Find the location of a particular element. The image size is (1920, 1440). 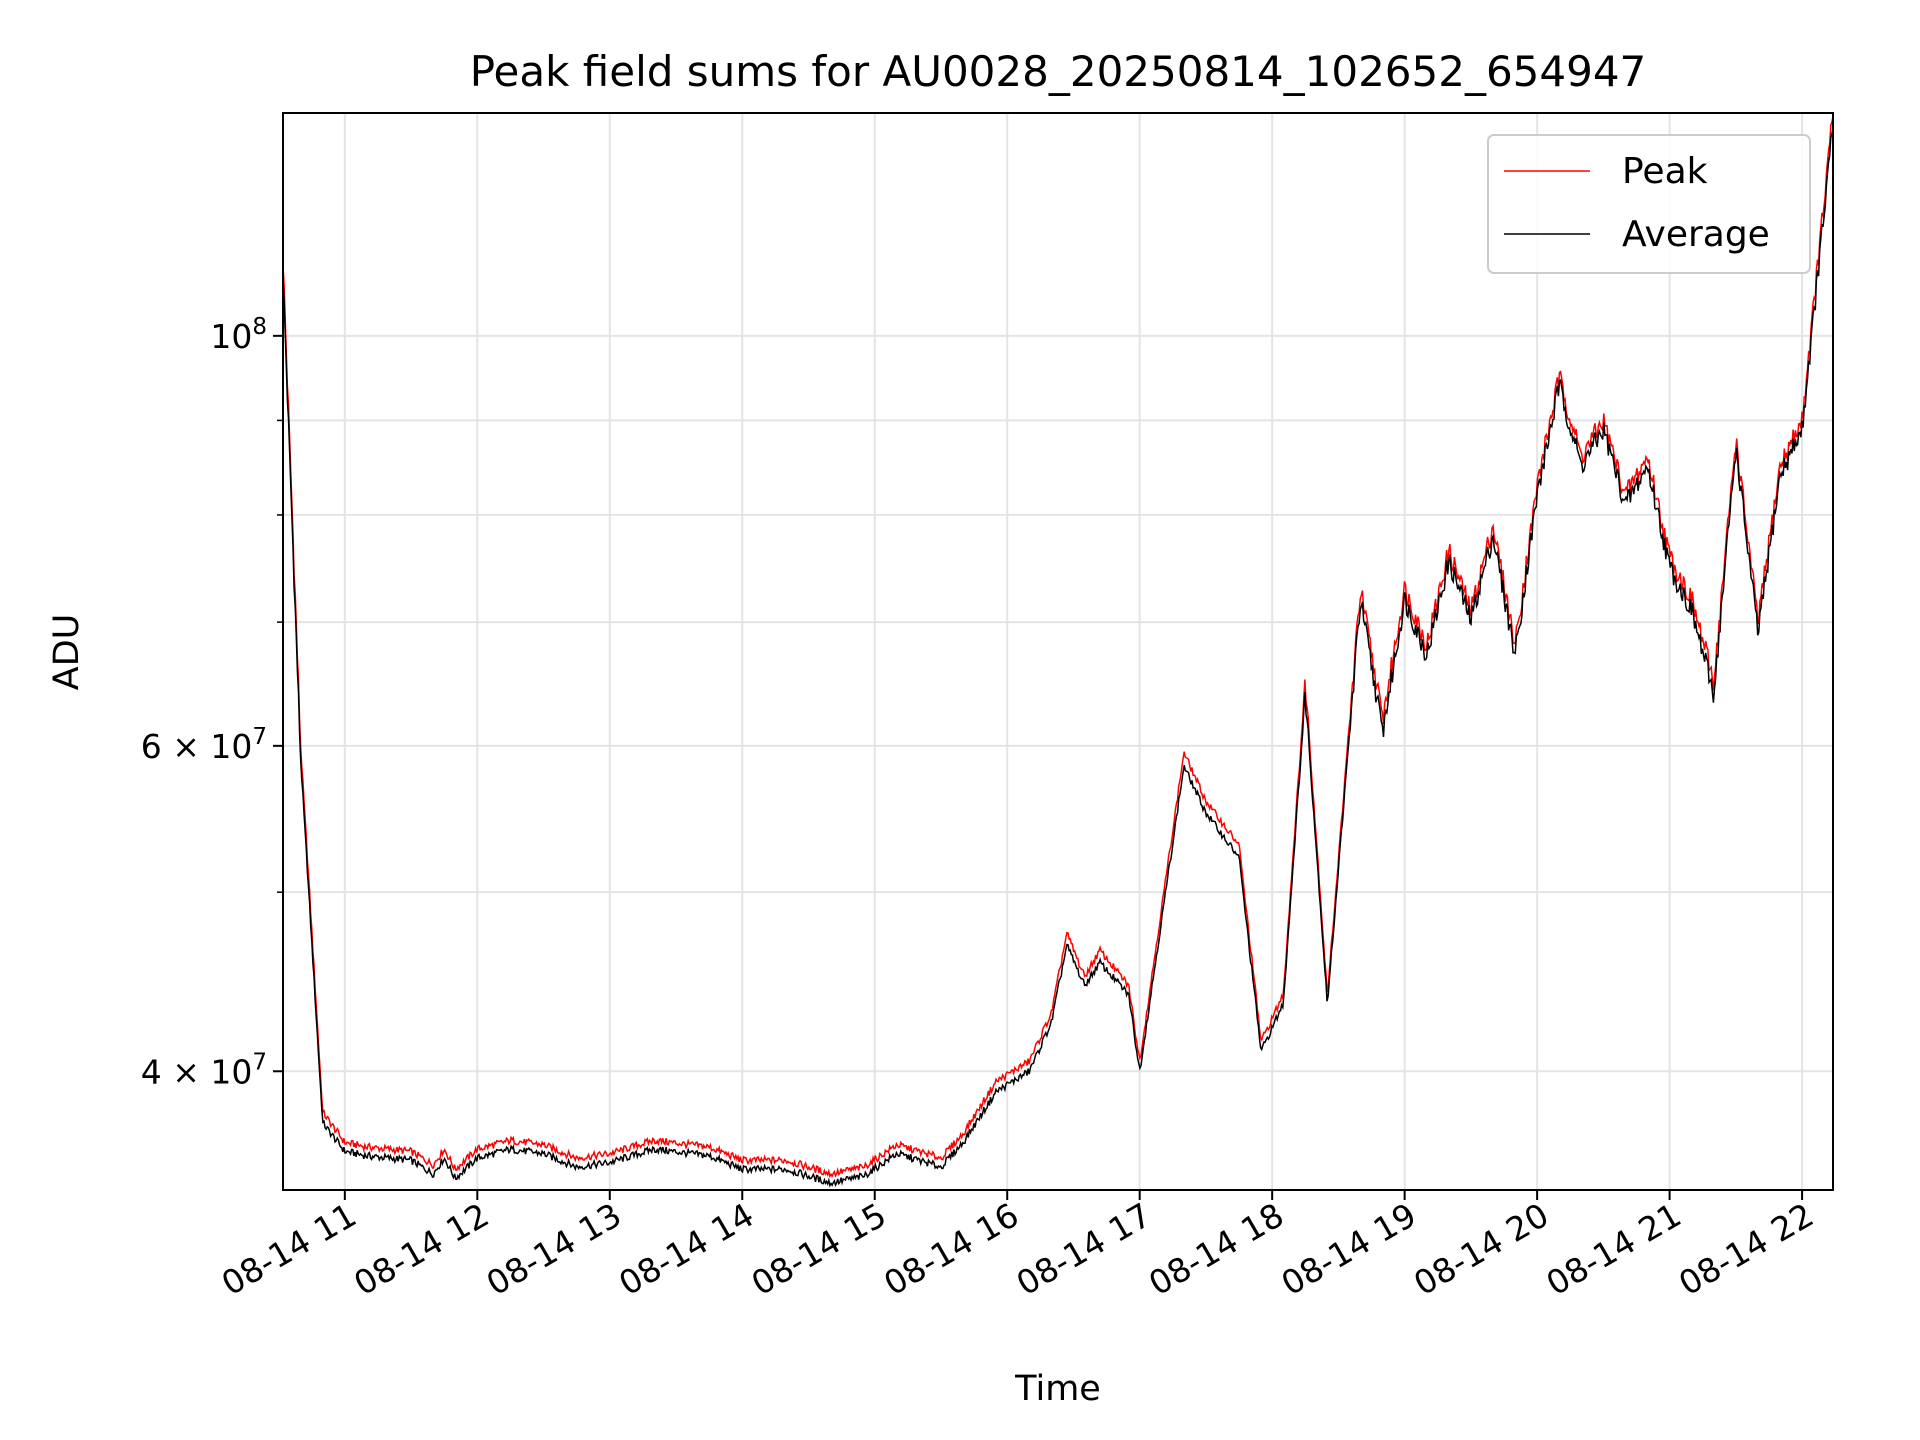

x-axis-label: Time is located at coordinates (1057, 1389).